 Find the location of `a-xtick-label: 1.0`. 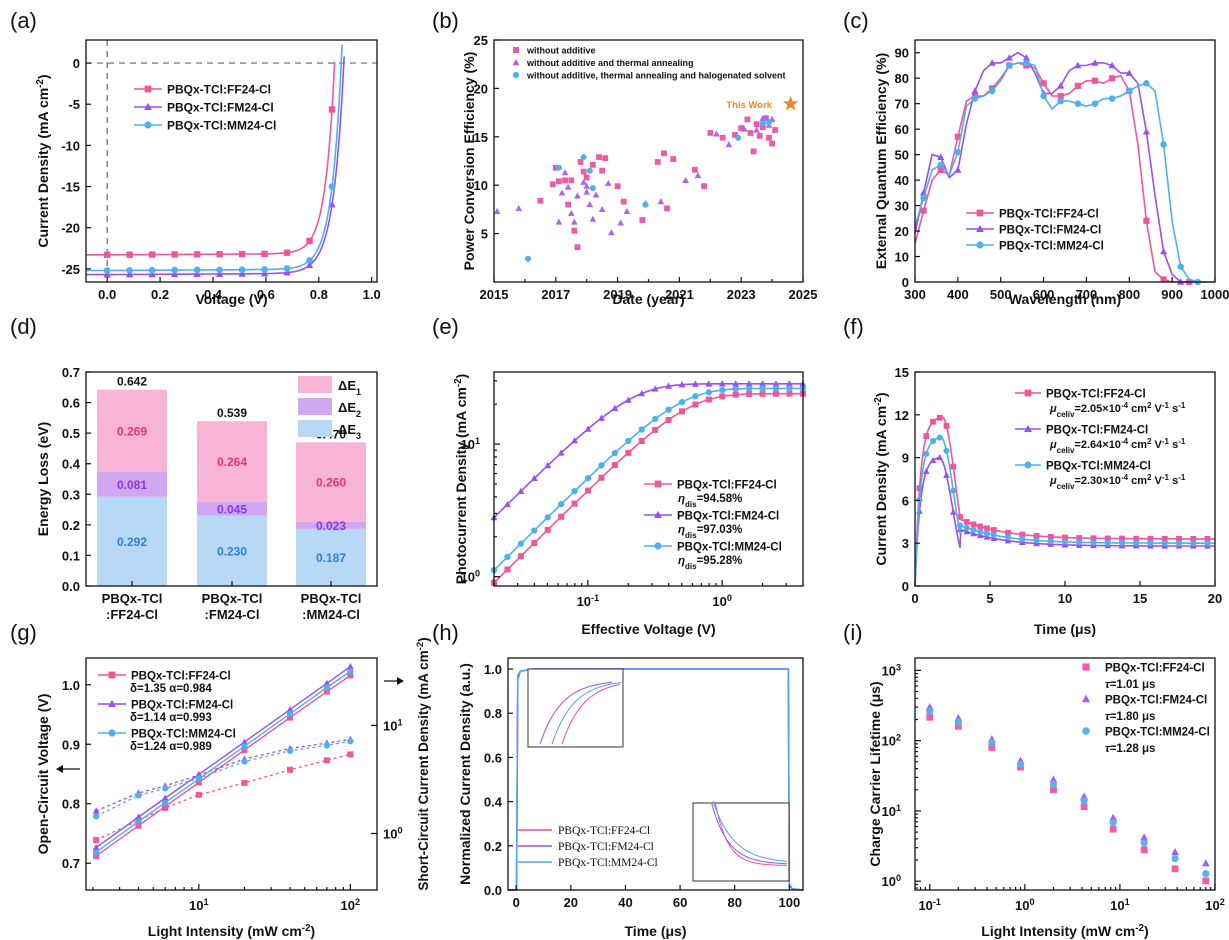

a-xtick-label: 1.0 is located at coordinates (372, 294).